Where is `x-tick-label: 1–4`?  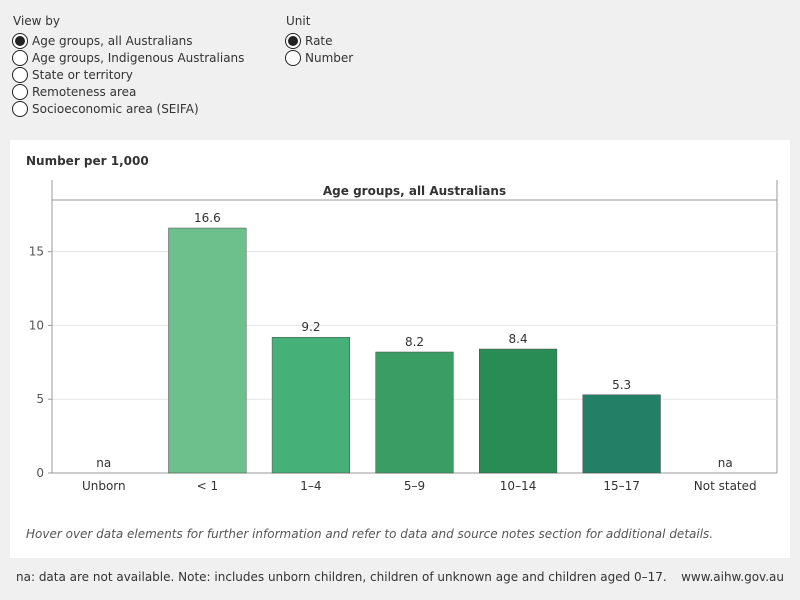 x-tick-label: 1–4 is located at coordinates (310, 486).